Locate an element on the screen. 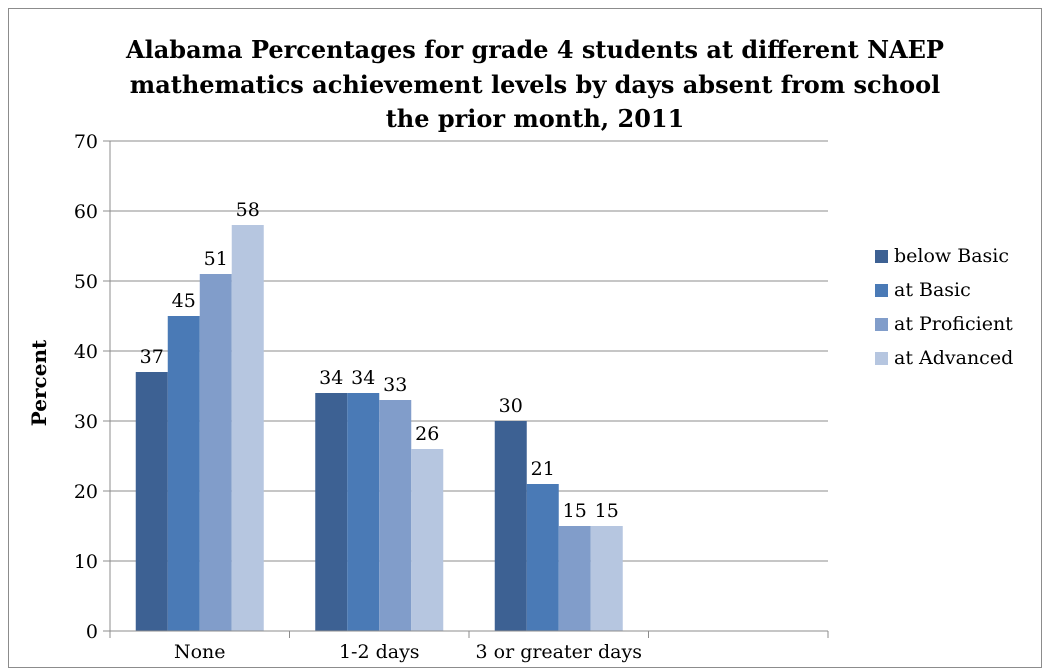 The width and height of the screenshot is (1051, 671). y-tick-label: 70 is located at coordinates (86, 142).